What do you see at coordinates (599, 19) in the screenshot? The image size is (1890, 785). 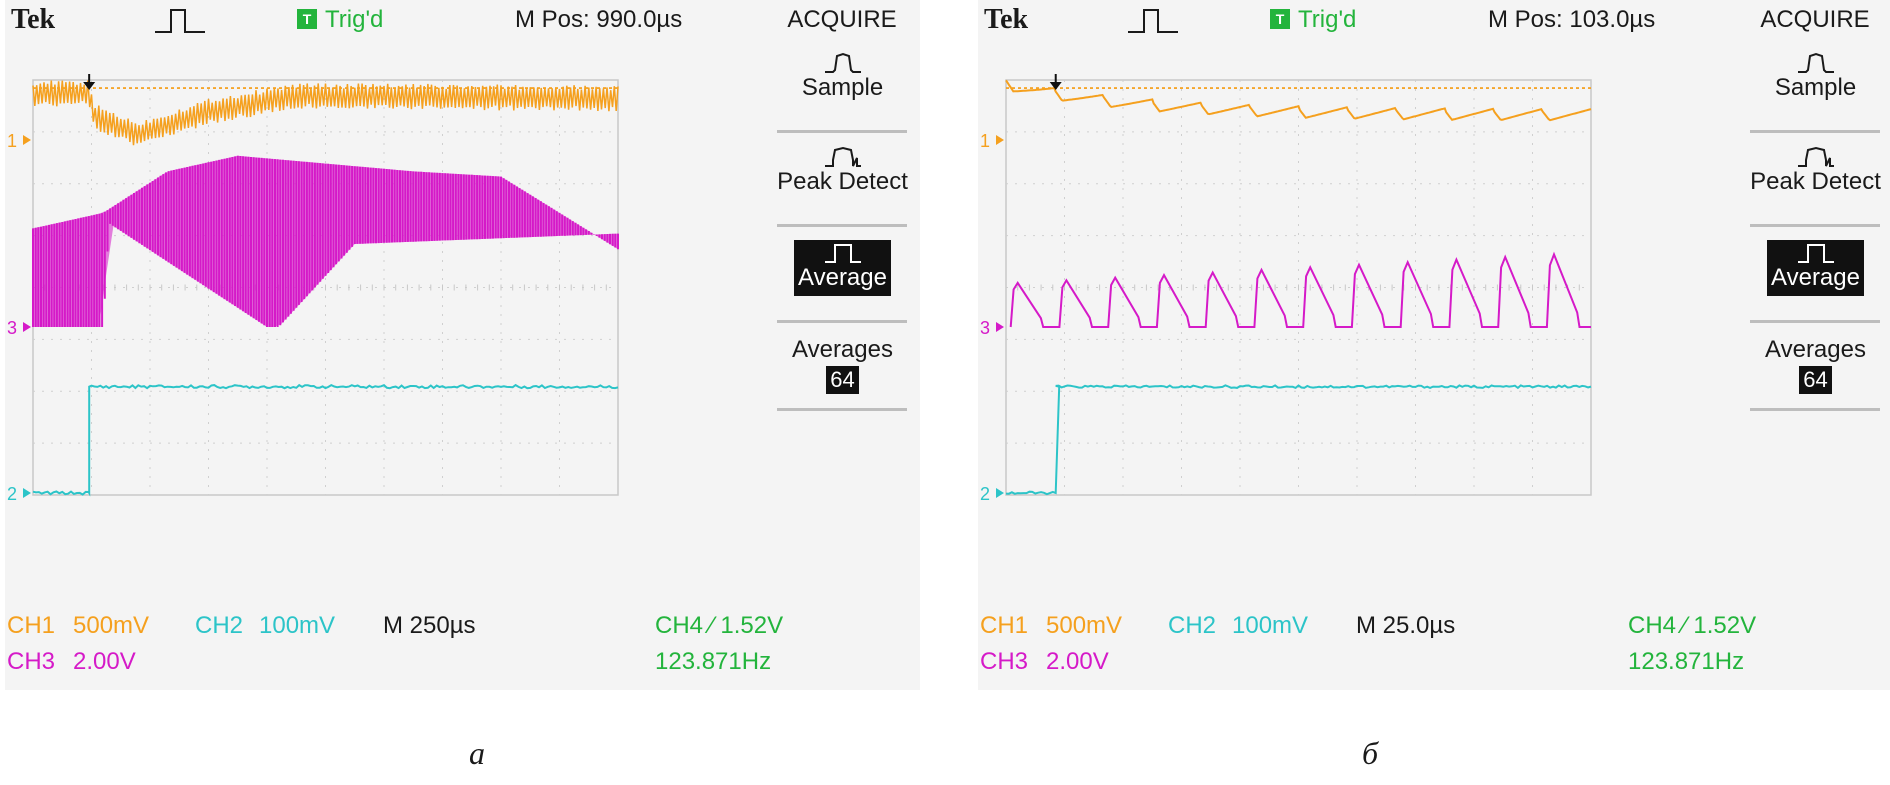 I see `m-pos-readout: M Pos: 990.0µs` at bounding box center [599, 19].